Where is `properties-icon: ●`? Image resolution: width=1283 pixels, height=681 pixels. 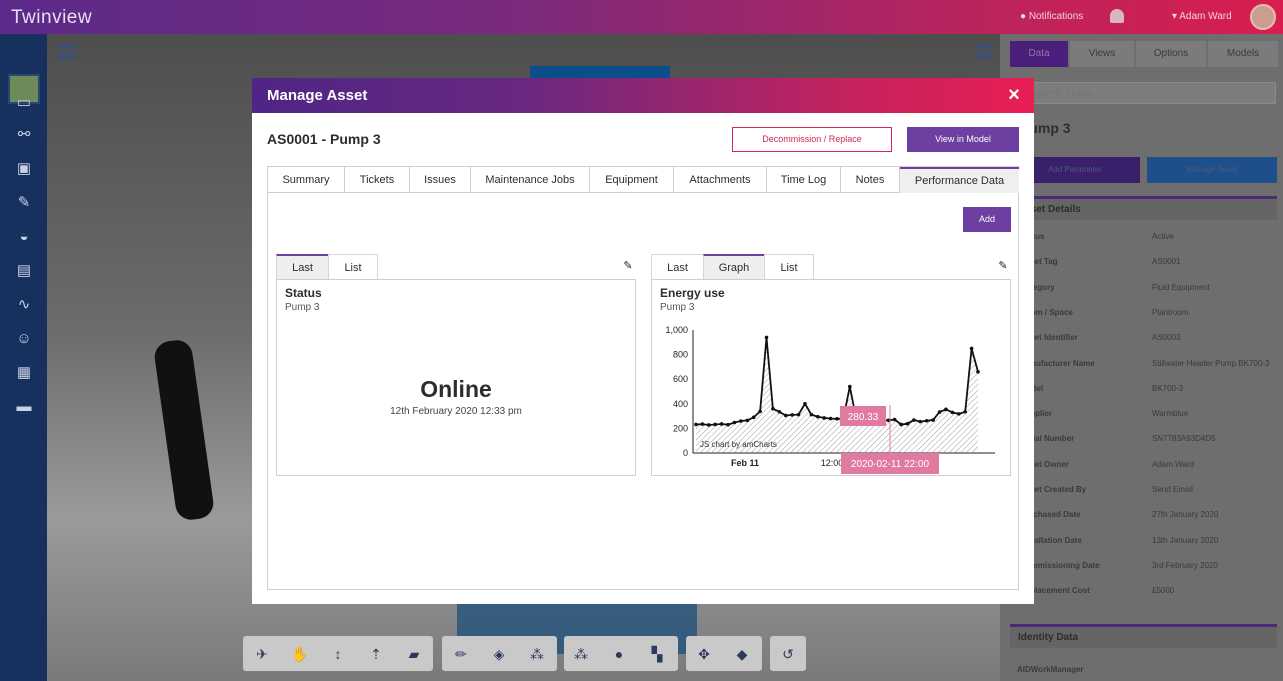 properties-icon: ● is located at coordinates (619, 654).